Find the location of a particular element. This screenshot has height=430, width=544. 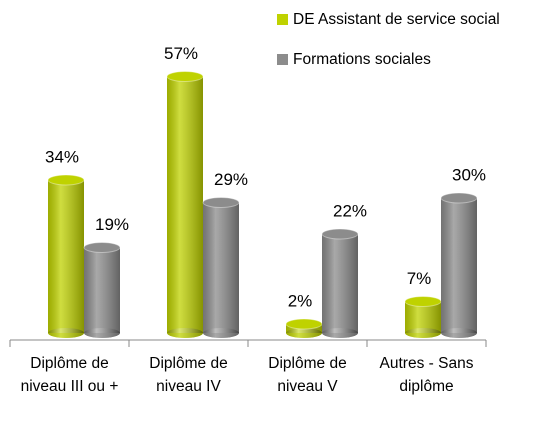

legend-label: DE Assistant de service social is located at coordinates (396, 19).